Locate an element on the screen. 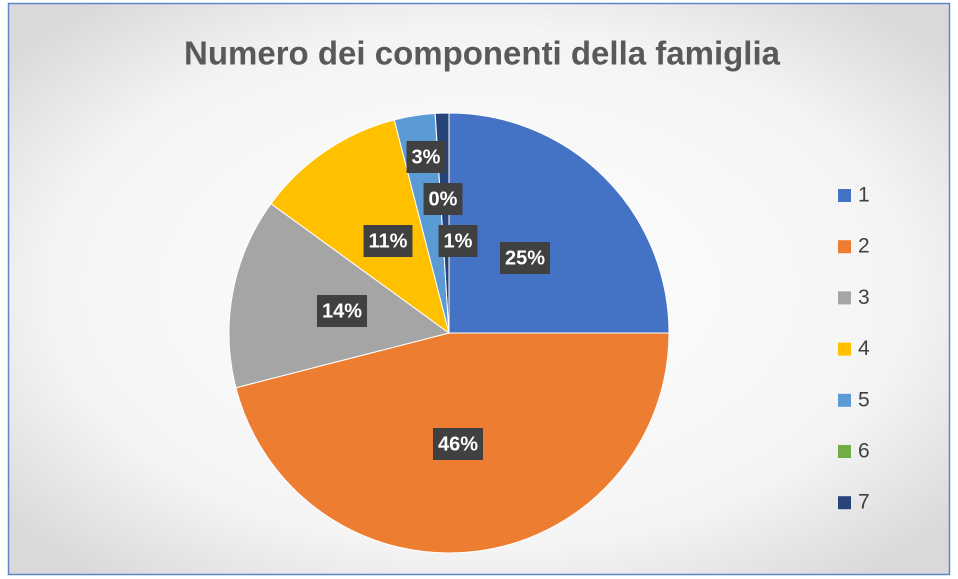 The image size is (958, 579). data-label: 11% is located at coordinates (388, 241).